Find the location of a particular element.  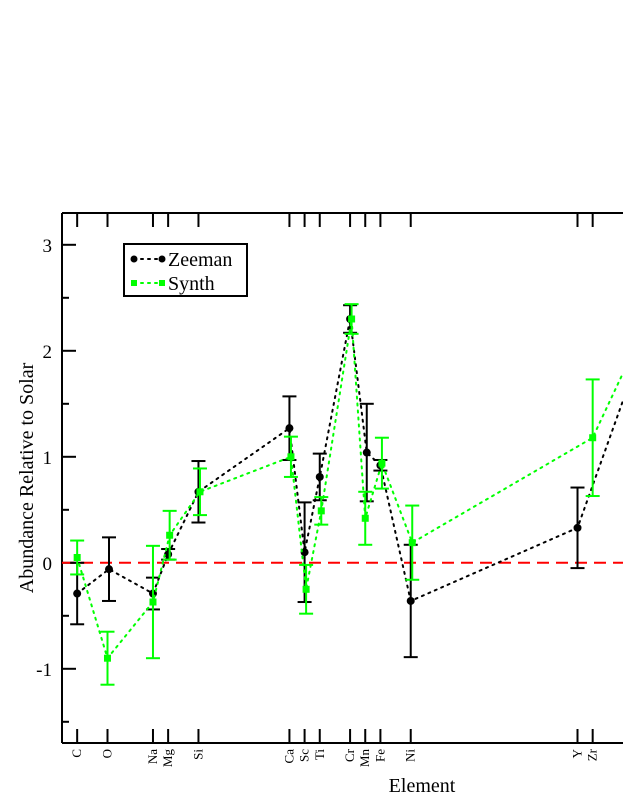

x-axis-title: Element is located at coordinates (422, 786).